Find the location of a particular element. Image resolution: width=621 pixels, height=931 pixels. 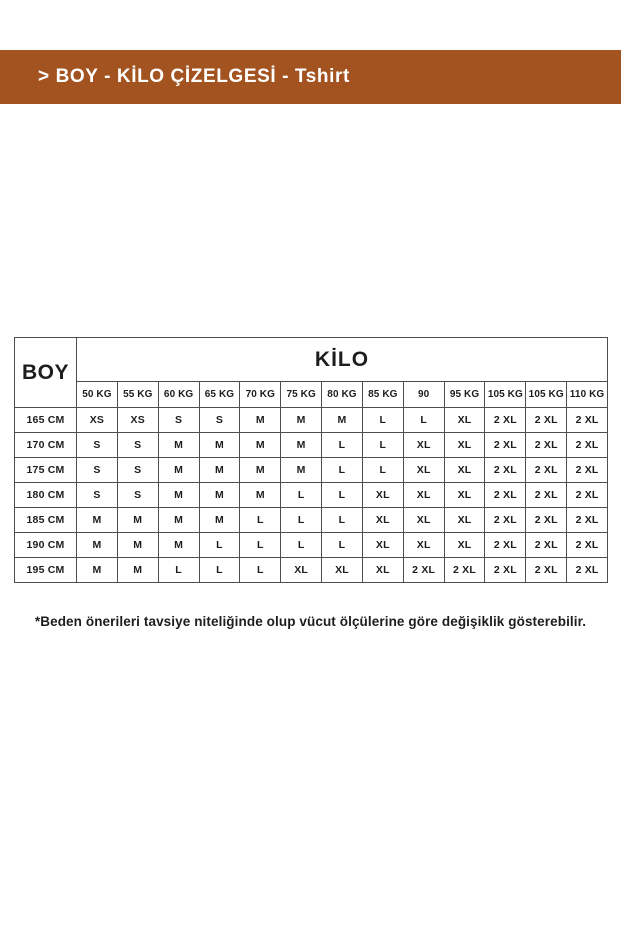

kilo-group-header: KİLO is located at coordinates (342, 359).